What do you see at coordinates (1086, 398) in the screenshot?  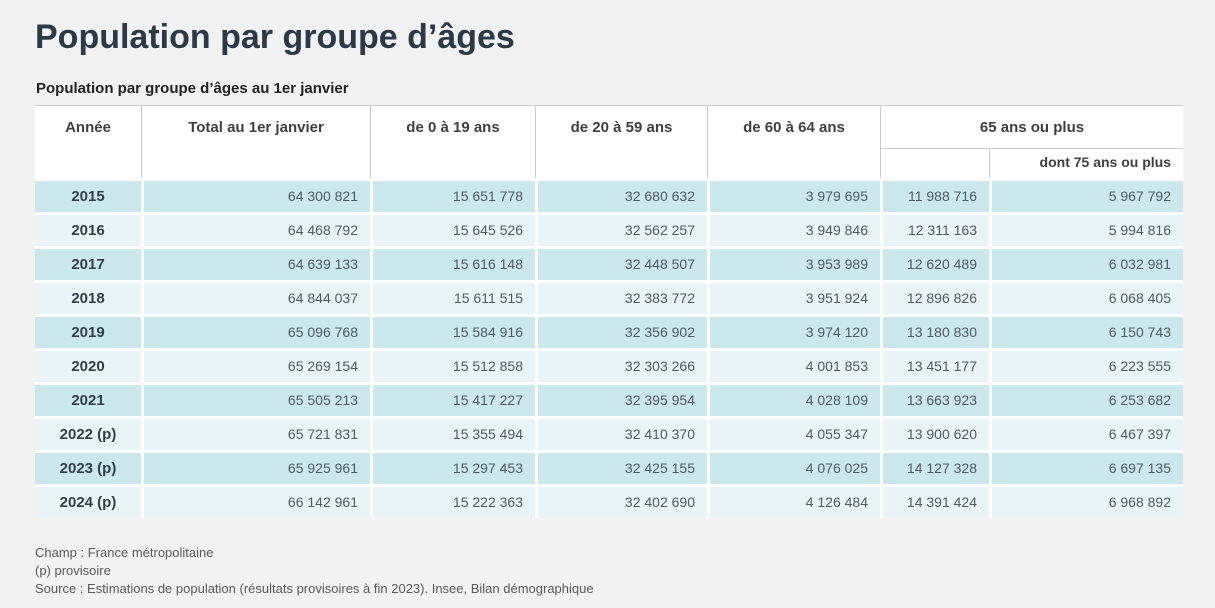 I see `value-cell: 6 253 682` at bounding box center [1086, 398].